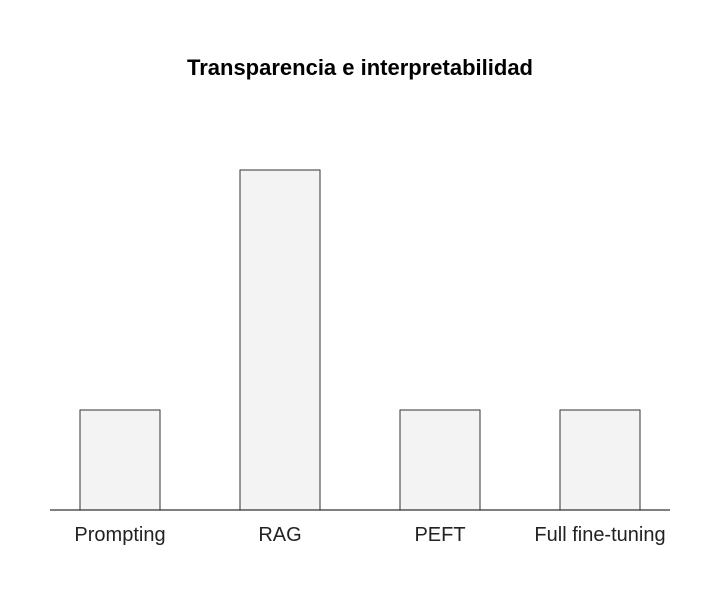 The width and height of the screenshot is (720, 590). Describe the element at coordinates (120, 460) in the screenshot. I see `bar-prompting` at that location.